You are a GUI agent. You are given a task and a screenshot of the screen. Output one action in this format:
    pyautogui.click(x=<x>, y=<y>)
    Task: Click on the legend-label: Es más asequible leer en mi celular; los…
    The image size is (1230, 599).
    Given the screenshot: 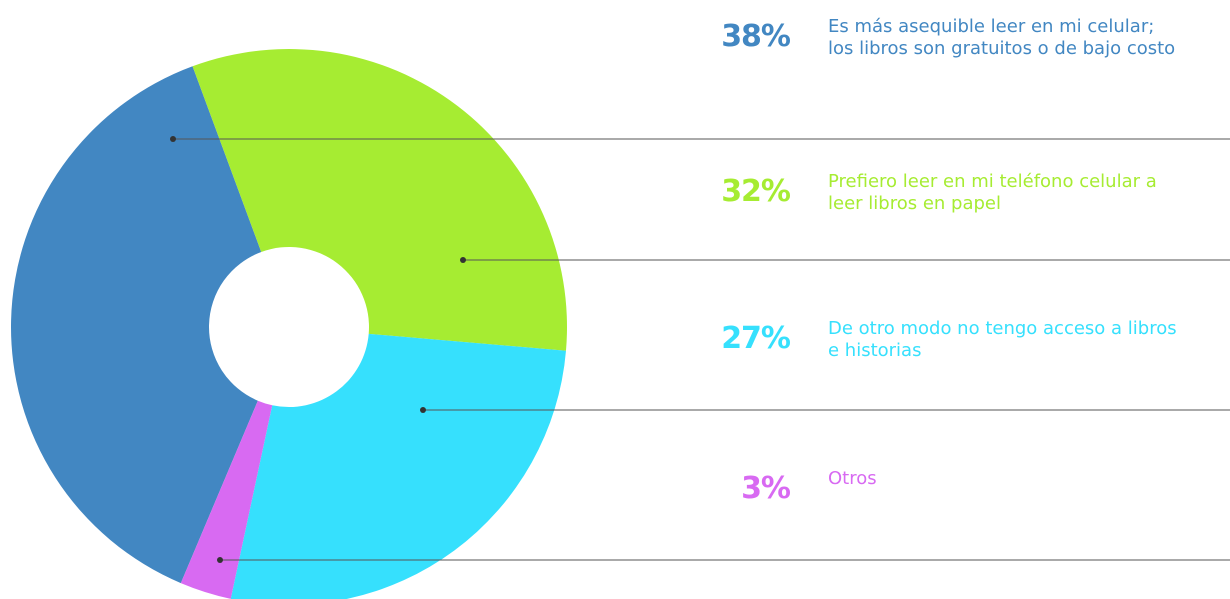 What is the action you would take?
    pyautogui.click(x=1002, y=37)
    